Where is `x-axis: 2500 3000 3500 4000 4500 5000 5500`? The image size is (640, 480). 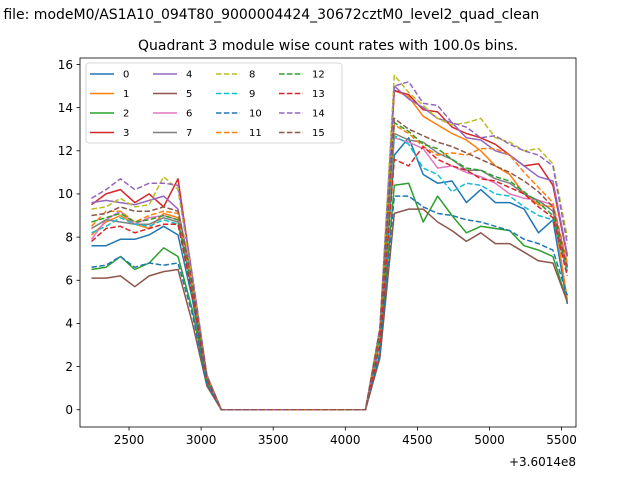 x-axis: 2500 3000 3500 4000 4500 5000 5500 is located at coordinates (345, 437).